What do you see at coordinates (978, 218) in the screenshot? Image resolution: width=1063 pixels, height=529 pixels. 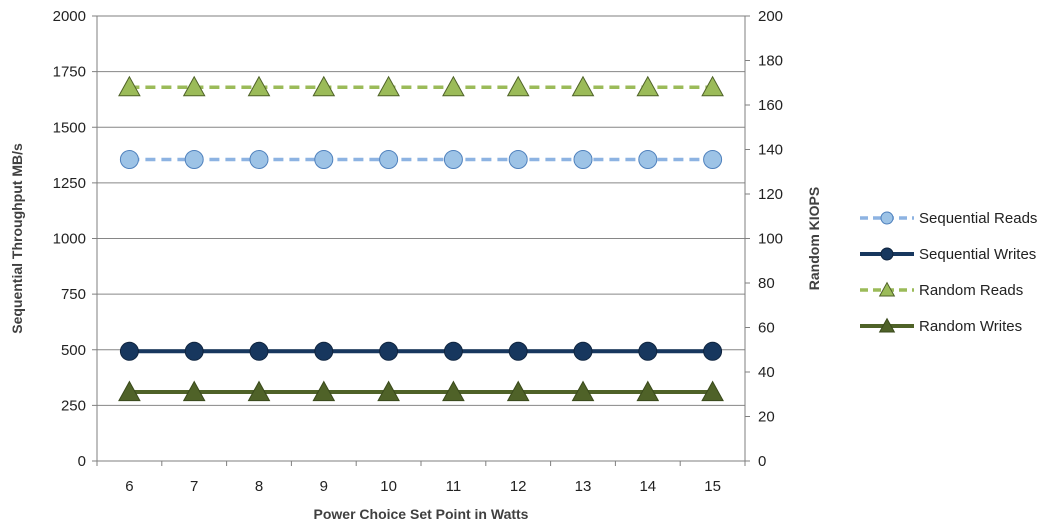 I see `legend-label: Sequential Reads` at bounding box center [978, 218].